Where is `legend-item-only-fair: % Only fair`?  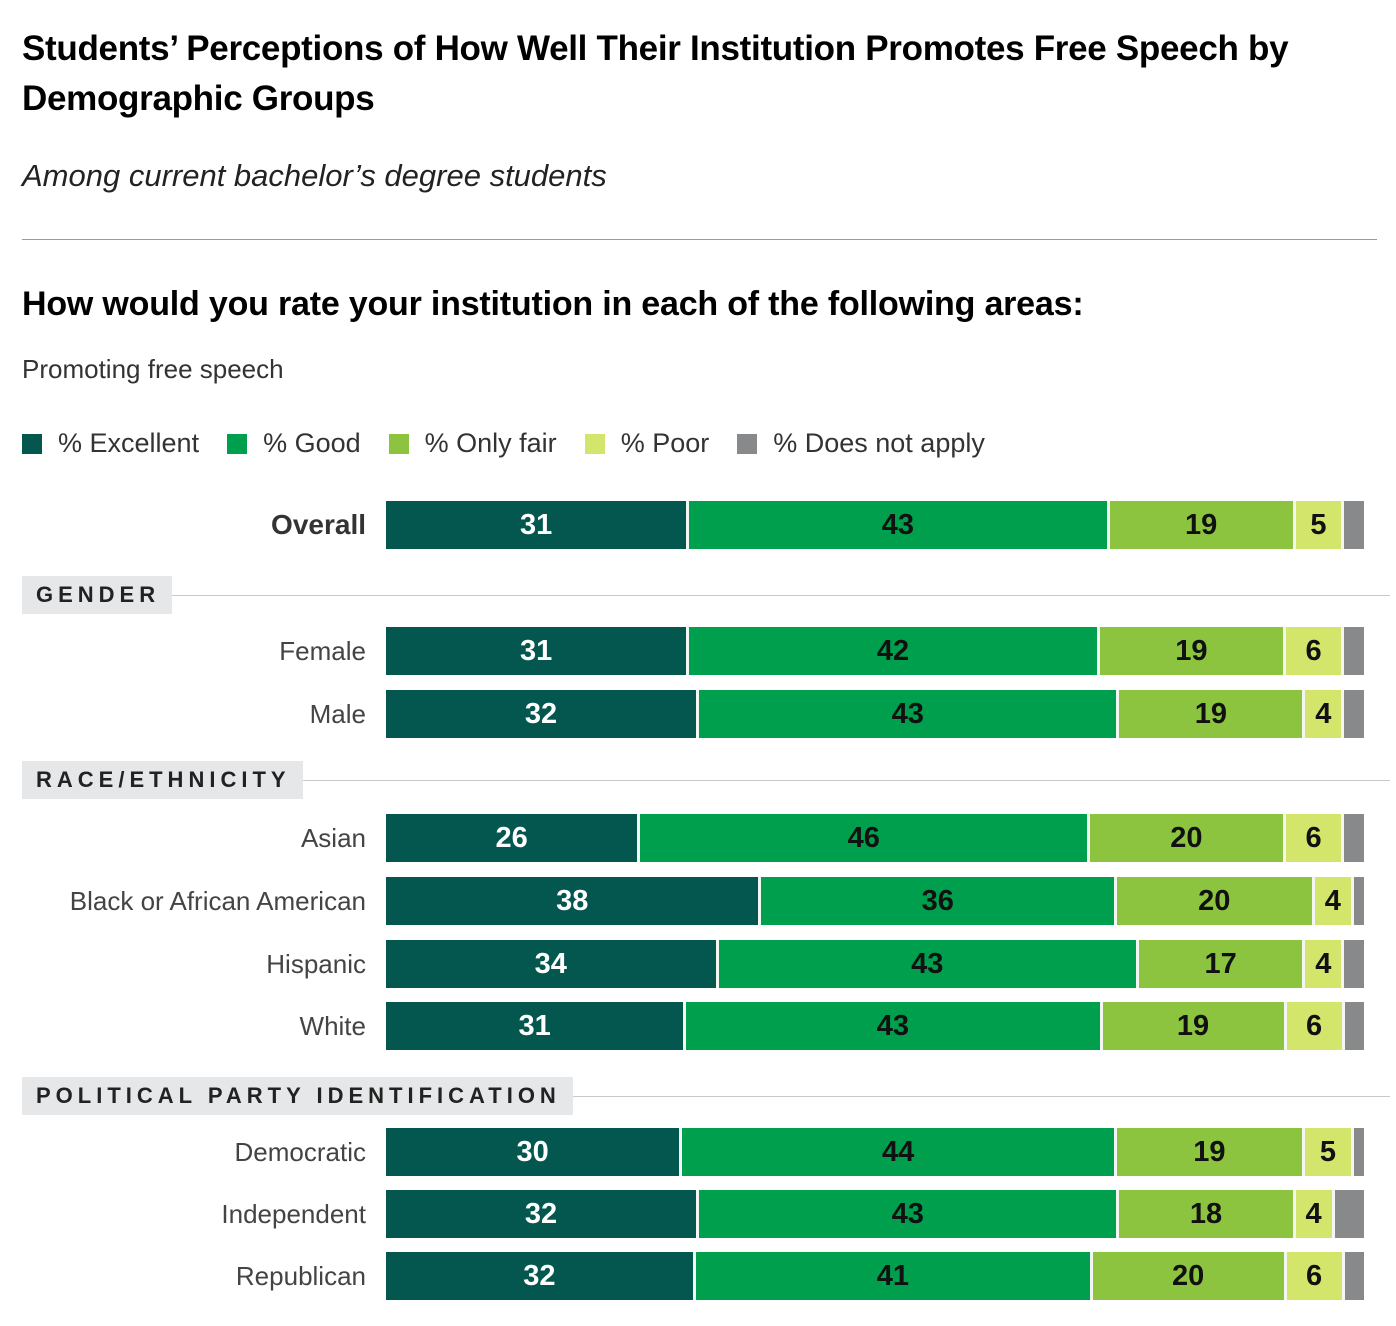 legend-item-only-fair: % Only fair is located at coordinates (472, 443).